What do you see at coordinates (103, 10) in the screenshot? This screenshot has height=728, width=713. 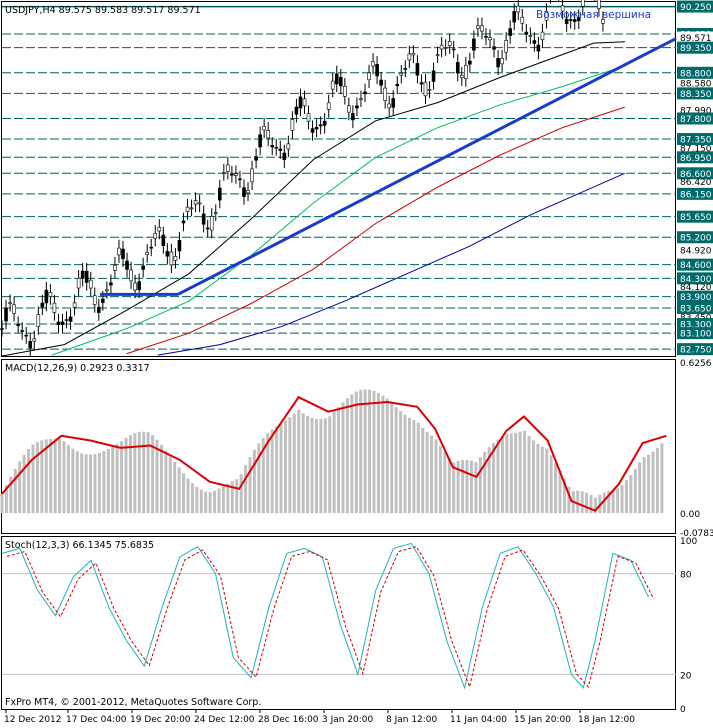 I see `price-title: USDJPY,H4 89.575 89.583 89.517 89.571` at bounding box center [103, 10].